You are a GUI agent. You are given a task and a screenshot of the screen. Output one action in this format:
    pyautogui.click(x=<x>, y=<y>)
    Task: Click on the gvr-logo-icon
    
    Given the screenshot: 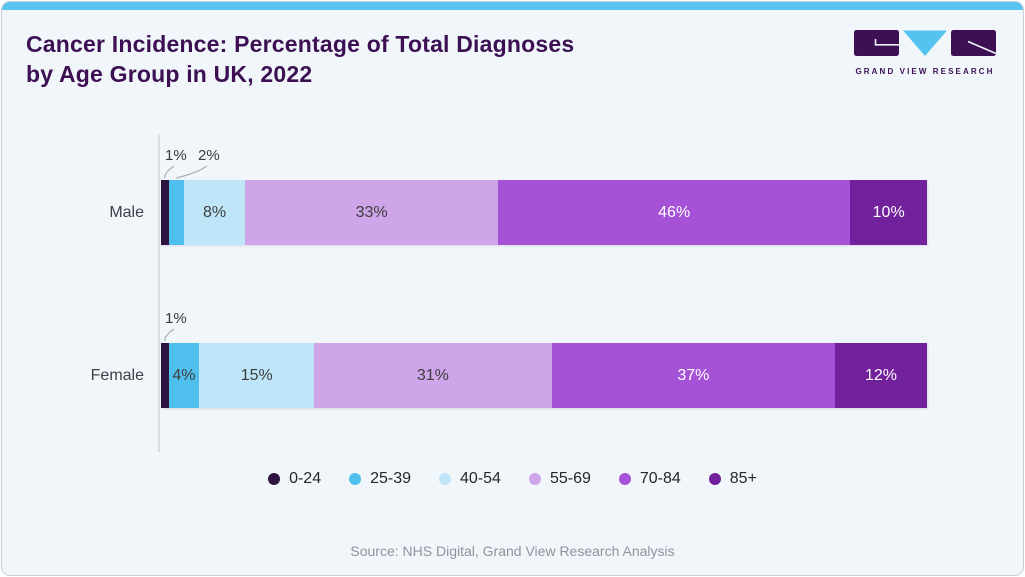 What is the action you would take?
    pyautogui.click(x=925, y=43)
    